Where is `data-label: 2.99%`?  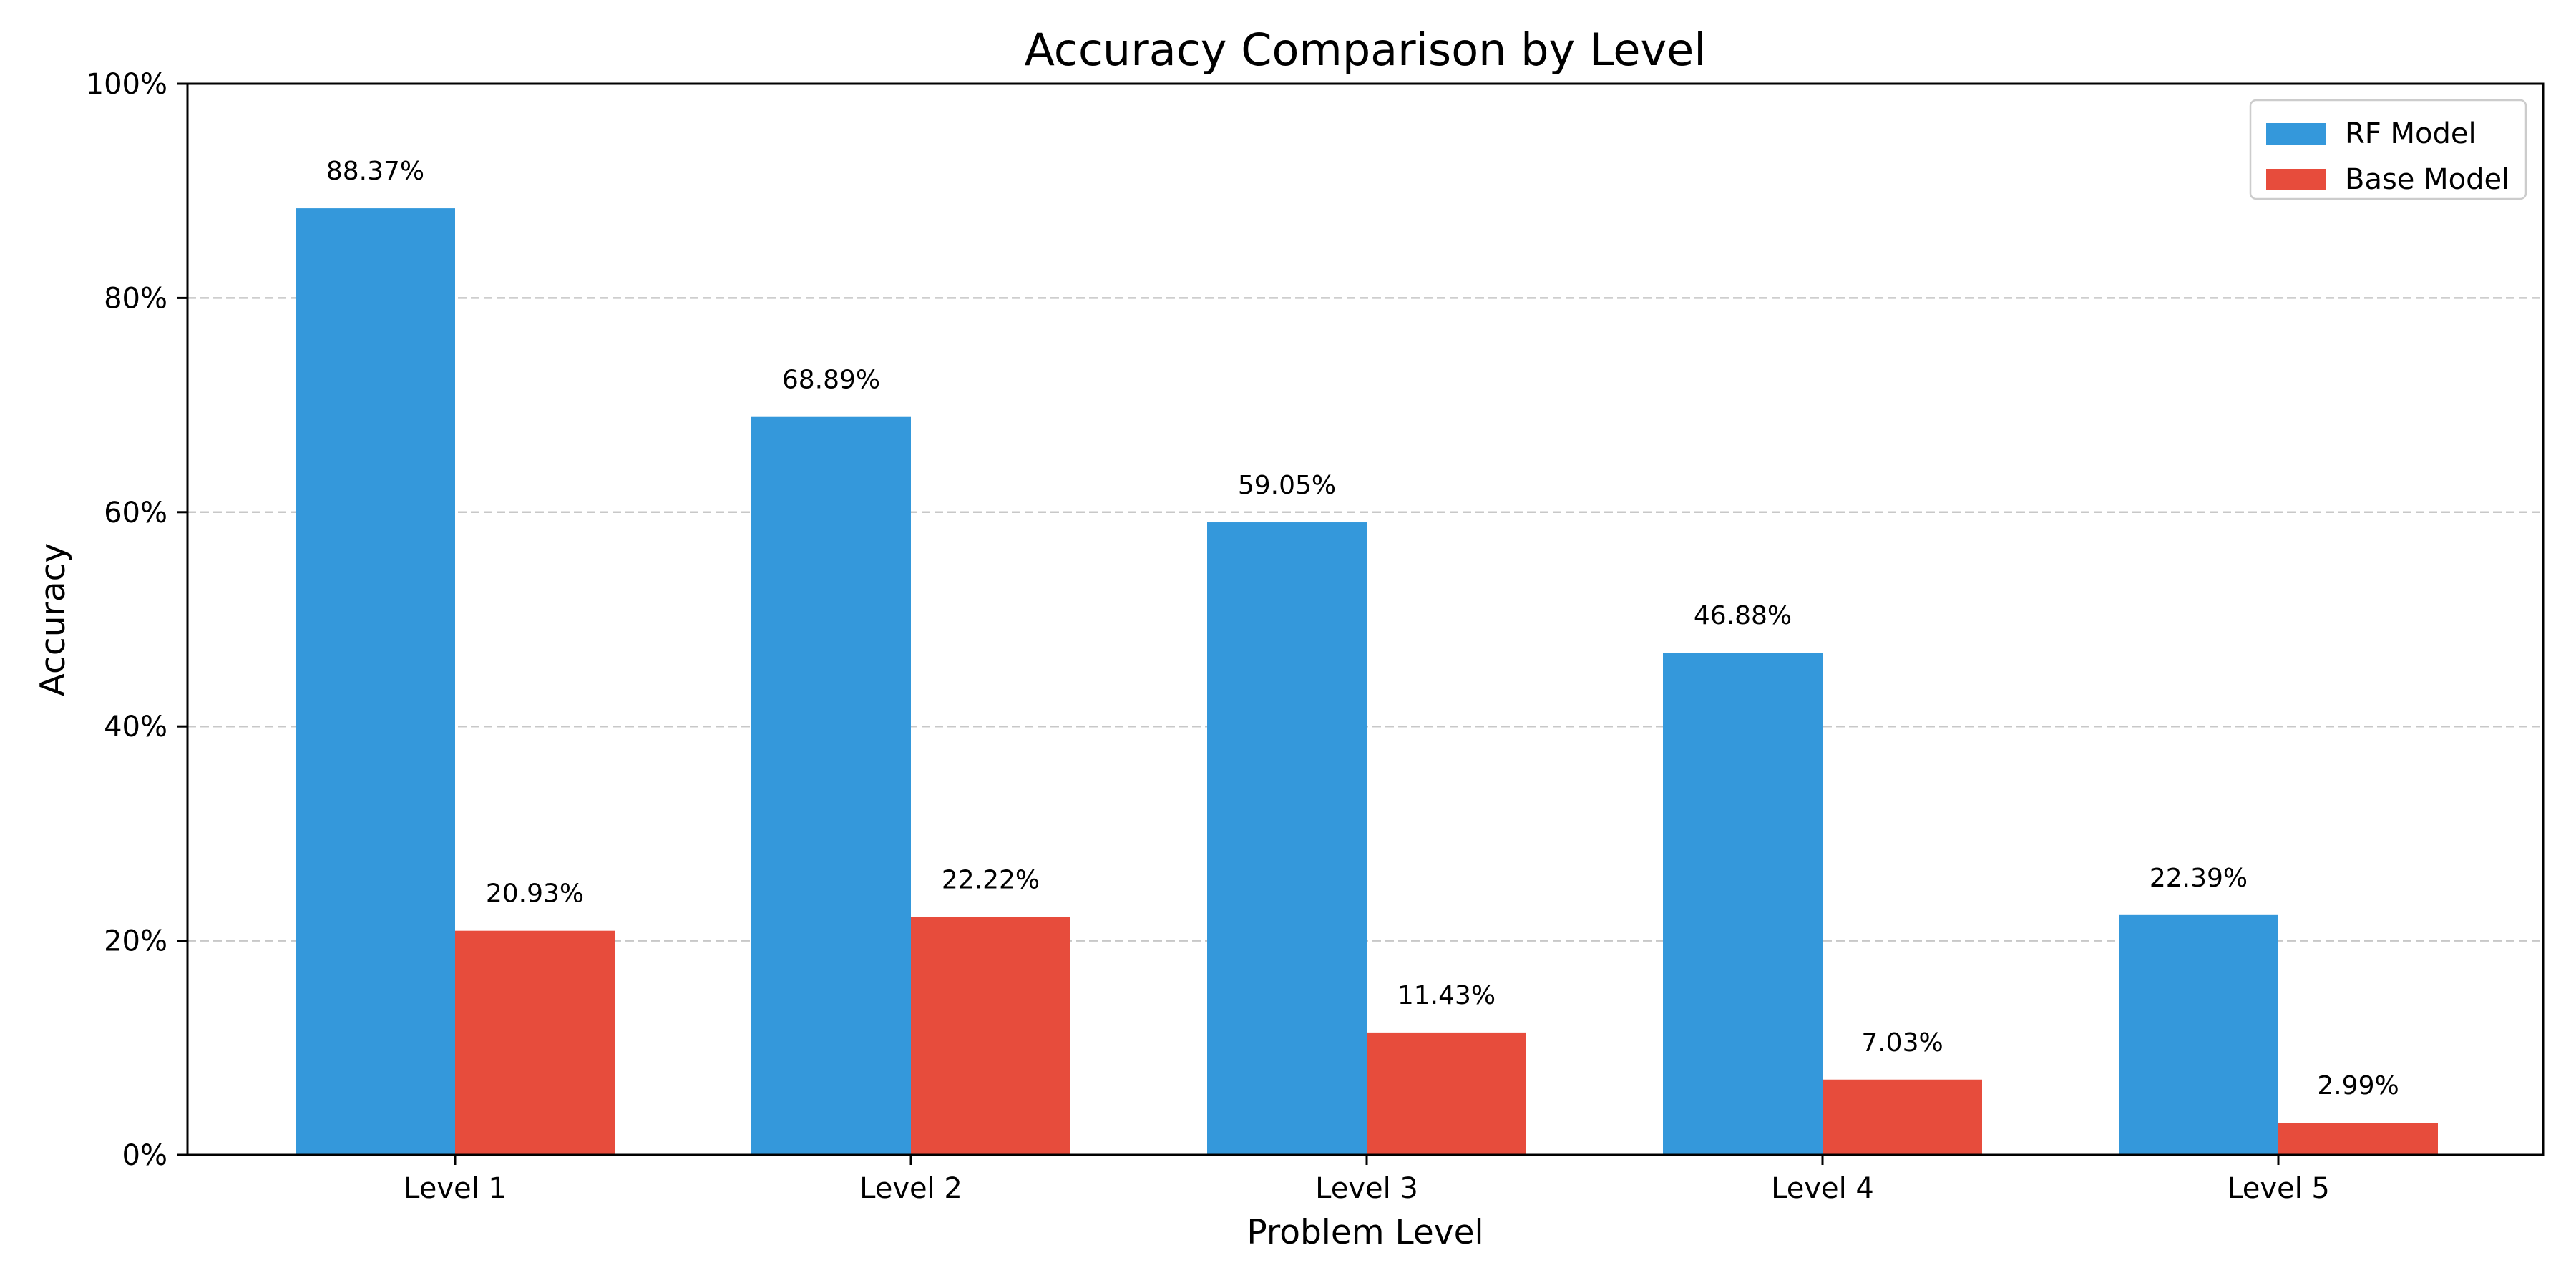
data-label: 2.99% is located at coordinates (2358, 1086).